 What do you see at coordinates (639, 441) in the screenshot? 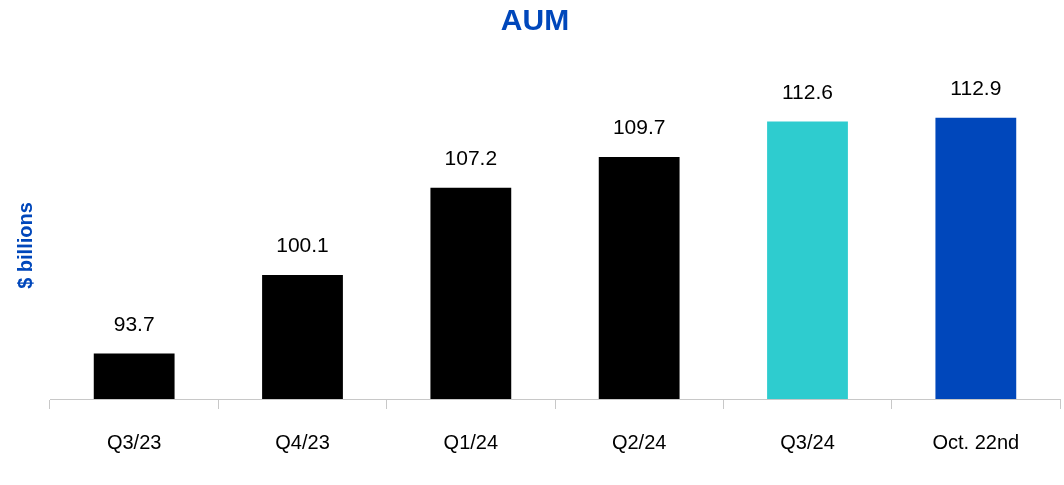
I see `x-tick-label: Q2/24` at bounding box center [639, 441].